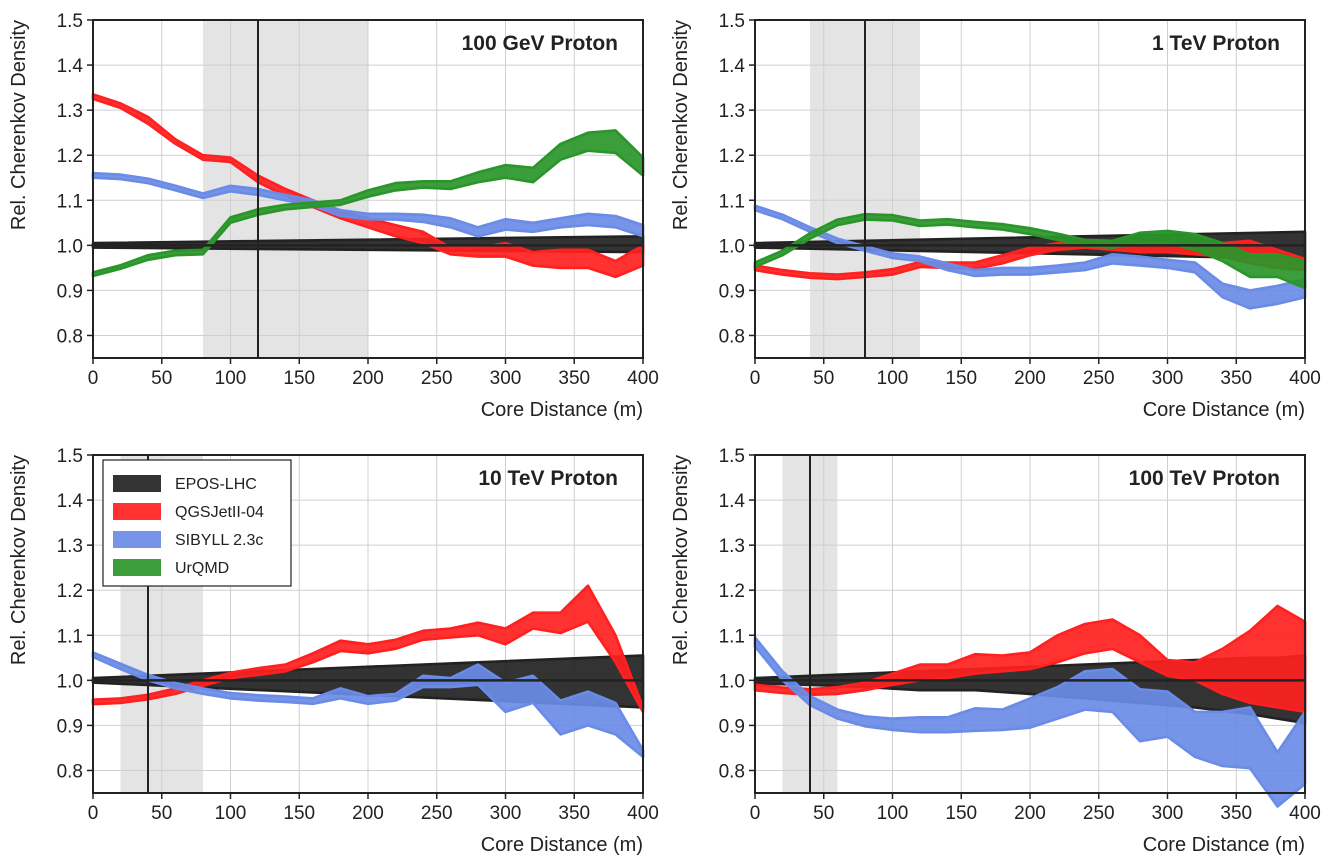 The width and height of the screenshot is (1336, 865). What do you see at coordinates (197, 523) in the screenshot?
I see `legend: EPOS-LHC QGSJetII-04 SIBYLL 2.3c UrQMD` at bounding box center [197, 523].